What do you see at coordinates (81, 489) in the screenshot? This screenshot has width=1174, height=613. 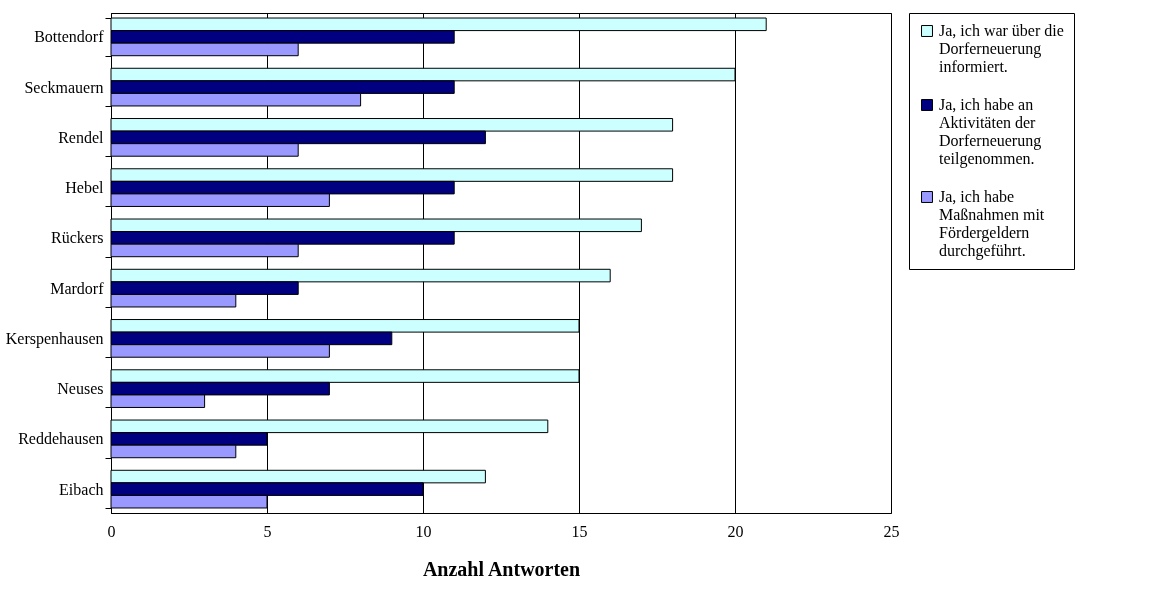 I see `y-tick-label: Eibach` at bounding box center [81, 489].